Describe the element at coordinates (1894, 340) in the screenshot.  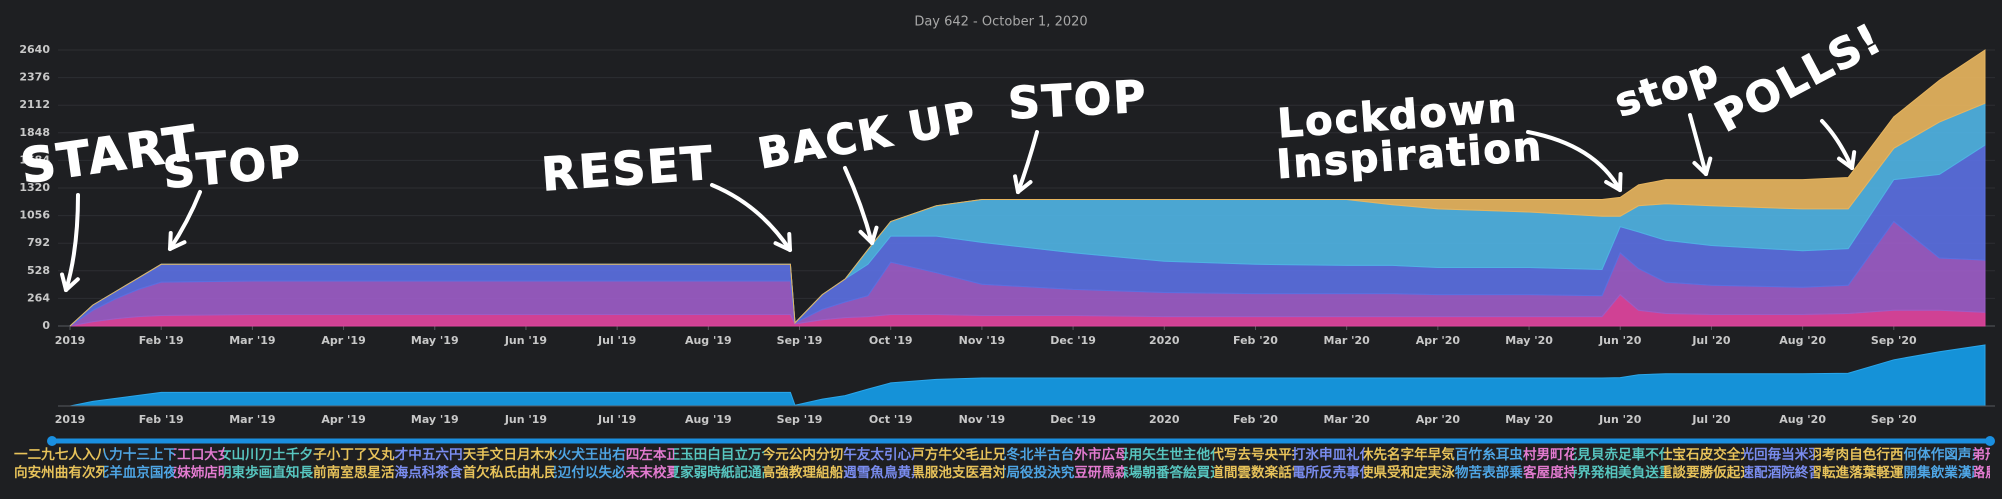
I see `x-tick-label: Sep '20` at that location.